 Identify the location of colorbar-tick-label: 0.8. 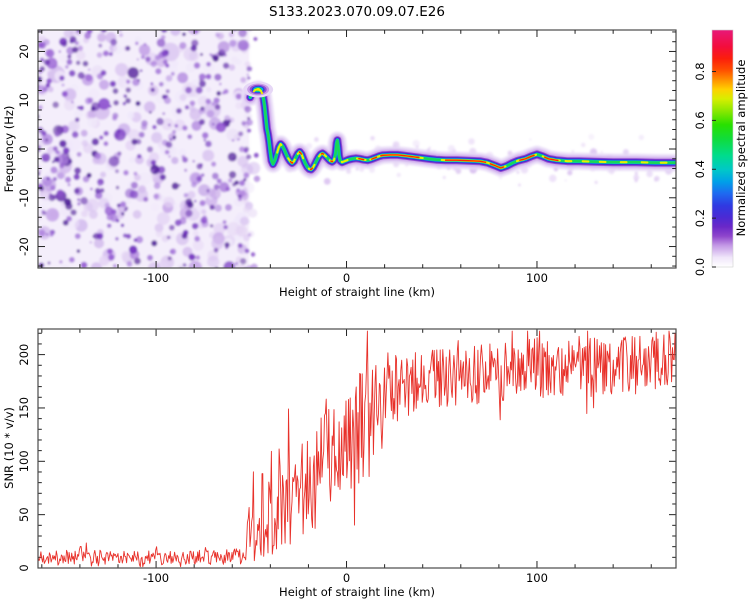
(700, 71).